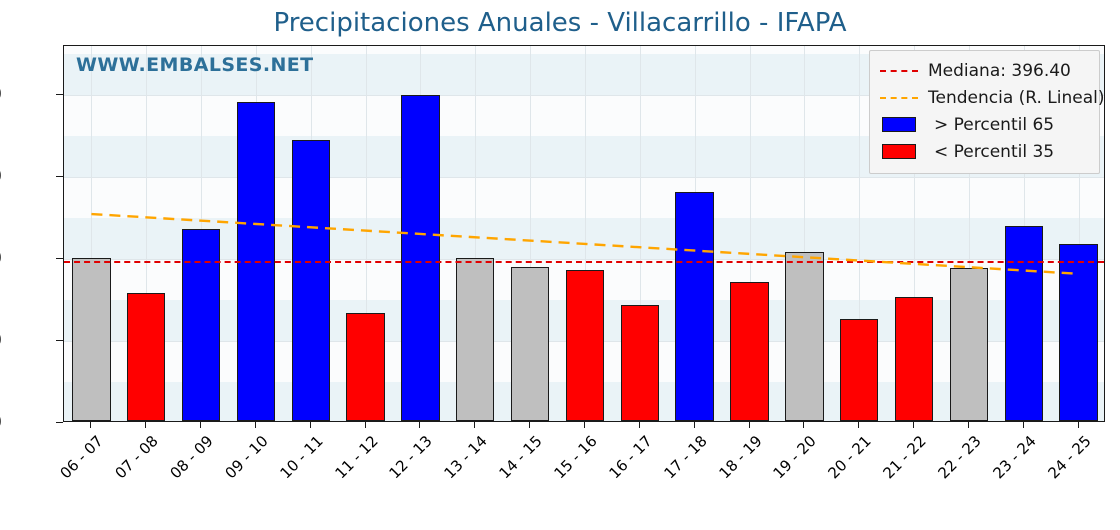 This screenshot has width=1120, height=530. I want to click on y-axis-tick-label: 0, so click(1, 422).